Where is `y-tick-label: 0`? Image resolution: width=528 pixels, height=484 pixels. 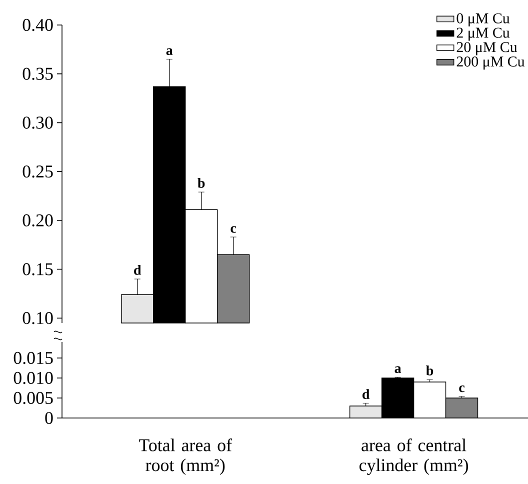
y-tick-label: 0 is located at coordinates (49, 418).